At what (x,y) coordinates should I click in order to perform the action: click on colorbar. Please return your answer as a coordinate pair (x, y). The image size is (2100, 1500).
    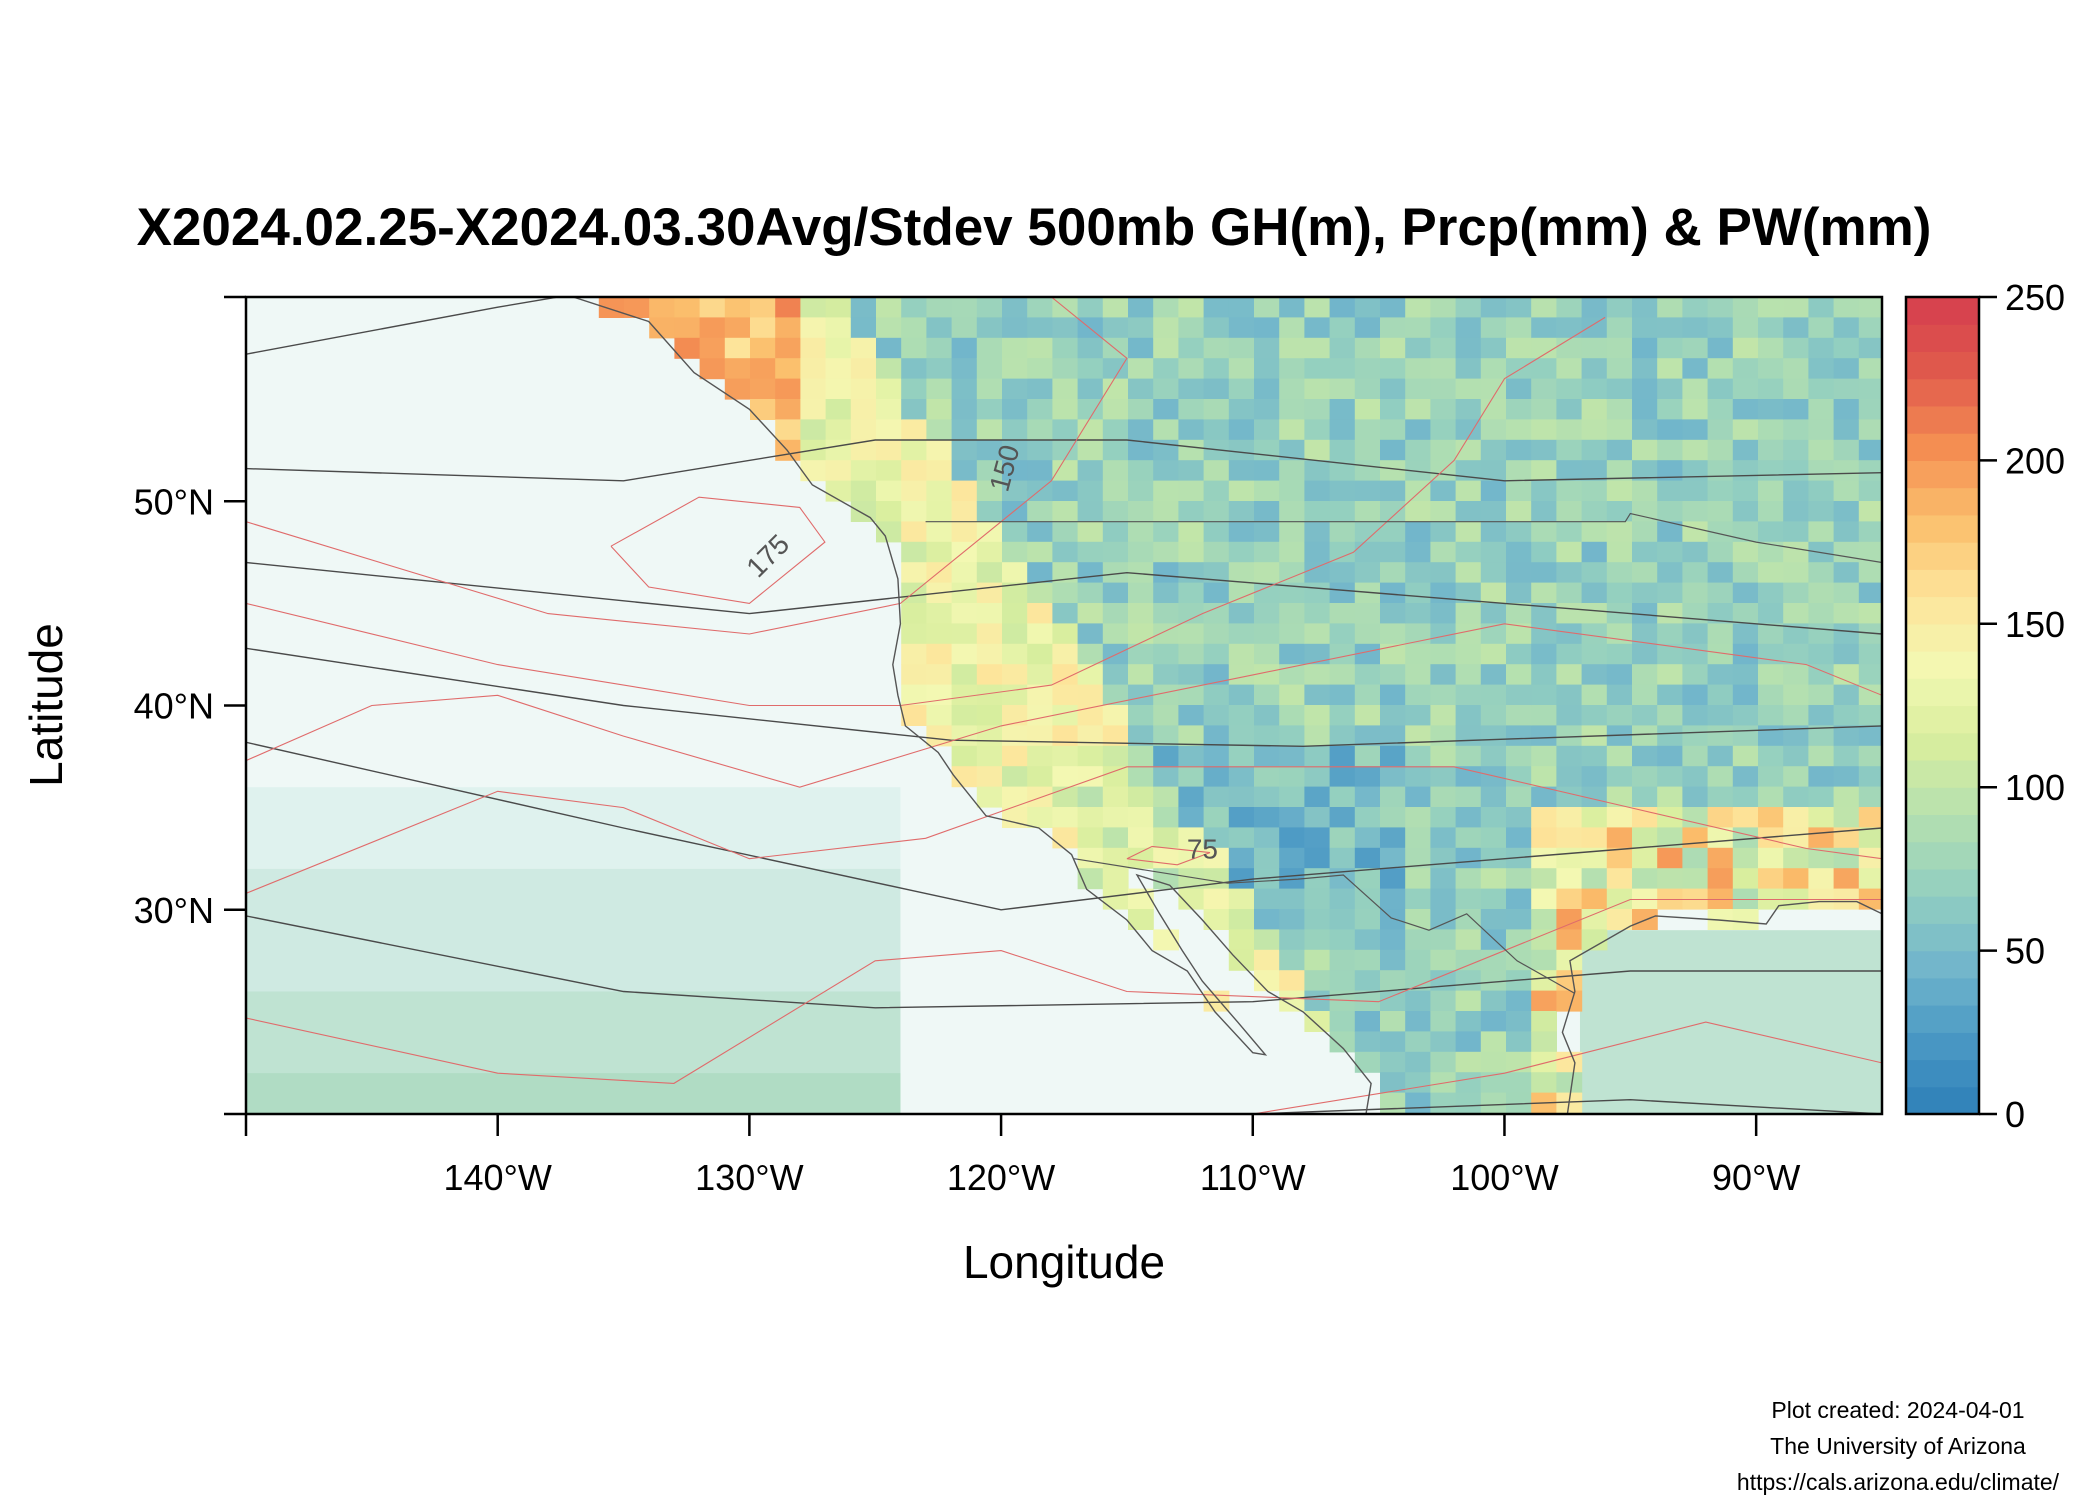
    Looking at the image, I should click on (1942, 706).